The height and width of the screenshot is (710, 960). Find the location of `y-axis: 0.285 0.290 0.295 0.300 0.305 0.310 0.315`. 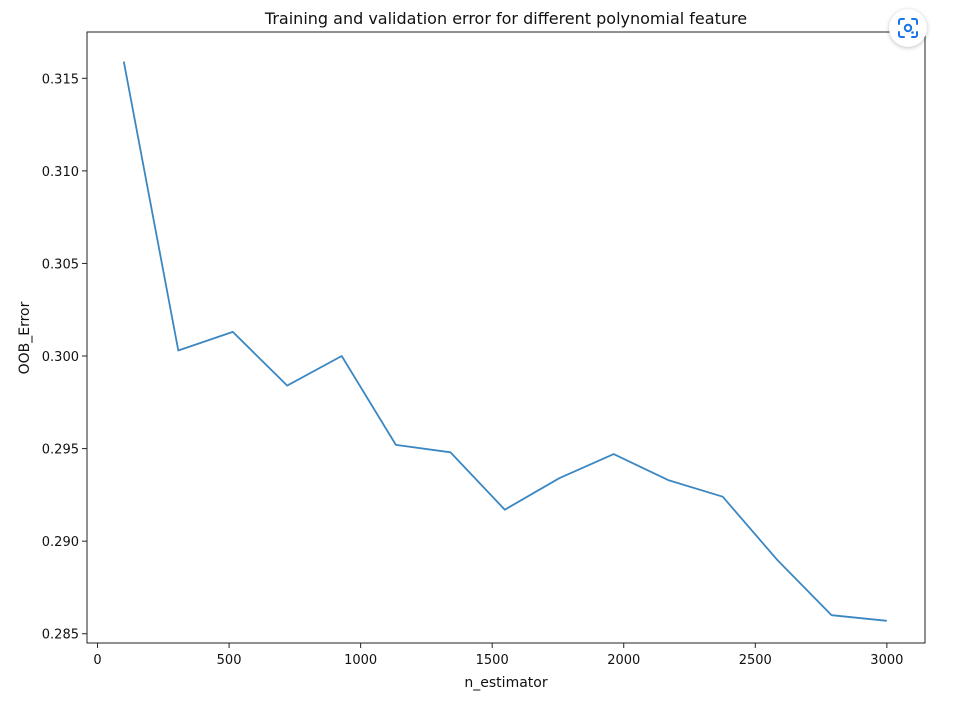

y-axis: 0.285 0.290 0.295 0.300 0.305 0.310 0.315 is located at coordinates (64, 357).